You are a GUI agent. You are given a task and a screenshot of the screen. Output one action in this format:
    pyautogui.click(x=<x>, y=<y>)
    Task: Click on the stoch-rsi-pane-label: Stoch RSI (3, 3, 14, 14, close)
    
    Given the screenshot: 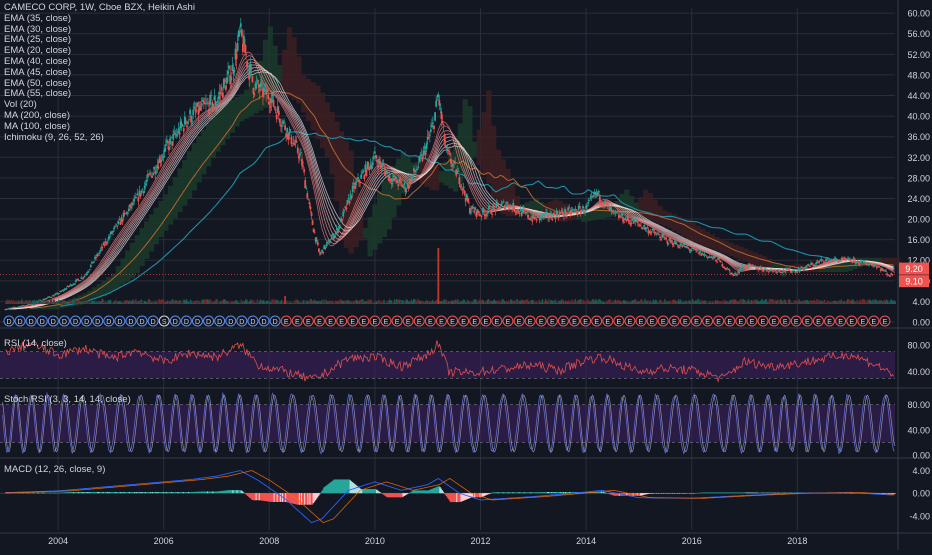 What is the action you would take?
    pyautogui.click(x=67, y=399)
    